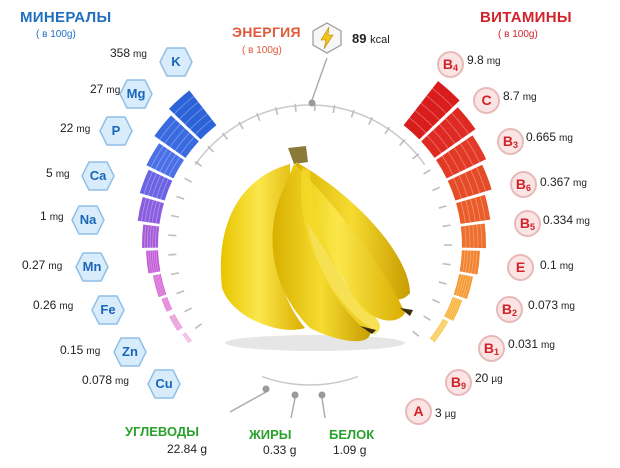  Describe the element at coordinates (97, 380) in the screenshot. I see `mineral-amount: 0.078` at that location.